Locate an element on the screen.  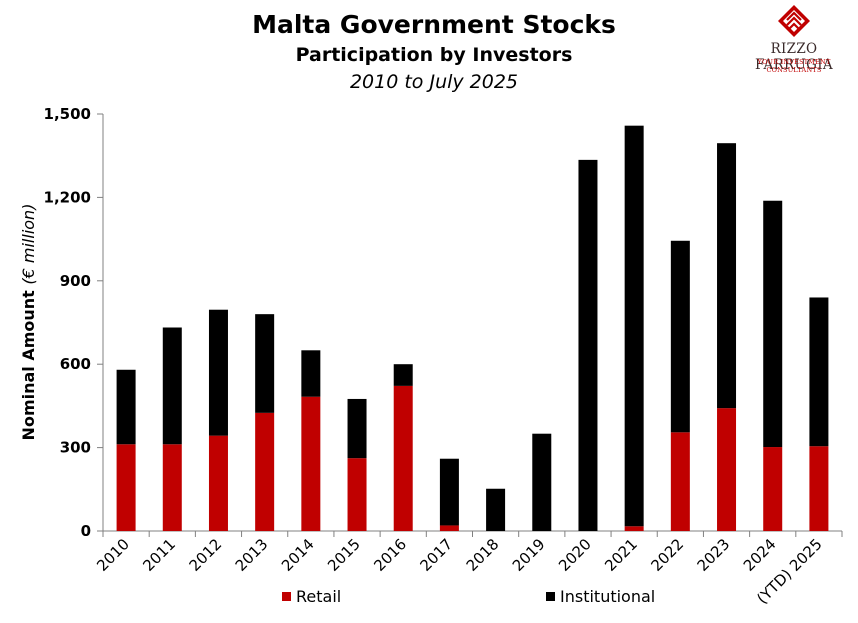
bar-institutional-2011 is located at coordinates (172, 386).